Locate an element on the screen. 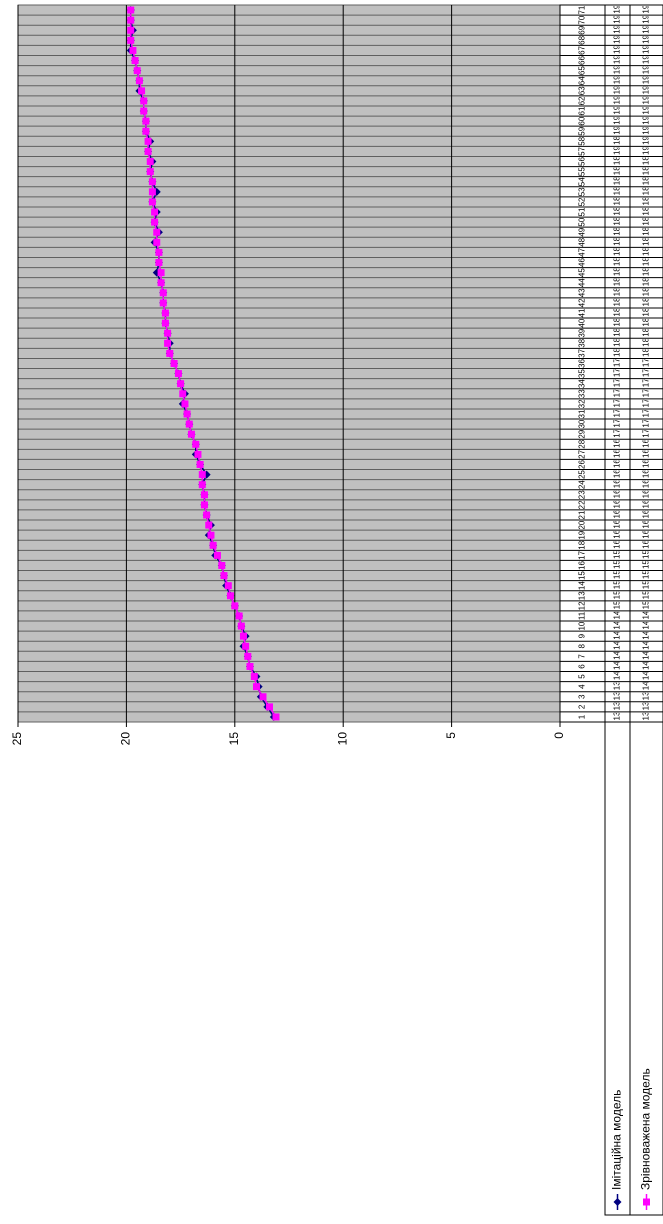  x-tick-label: 55 is located at coordinates (582, 171).